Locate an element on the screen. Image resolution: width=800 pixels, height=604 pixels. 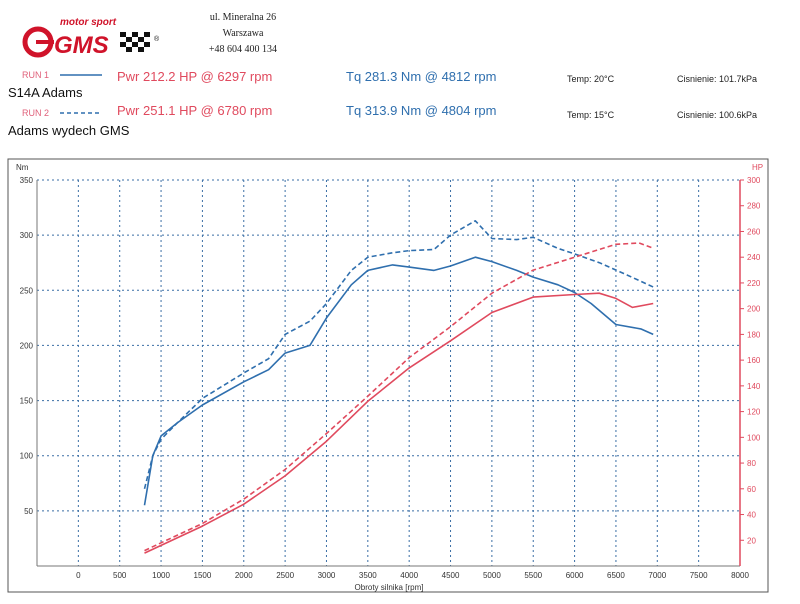
y-tick-label-left: 300 is located at coordinates (27, 235).